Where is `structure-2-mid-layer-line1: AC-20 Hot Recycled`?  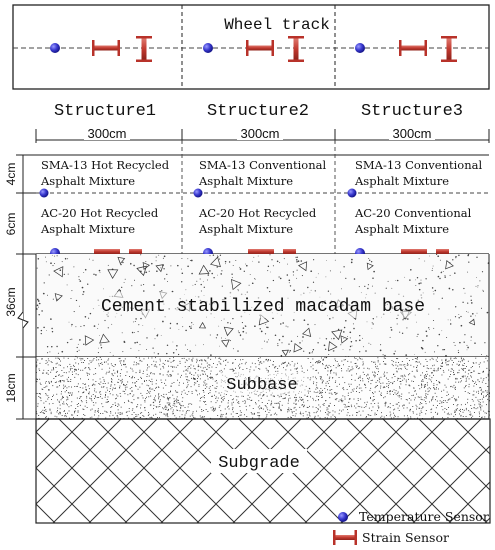
structure-2-mid-layer-line1: AC-20 Hot Recycled is located at coordinates (257, 213).